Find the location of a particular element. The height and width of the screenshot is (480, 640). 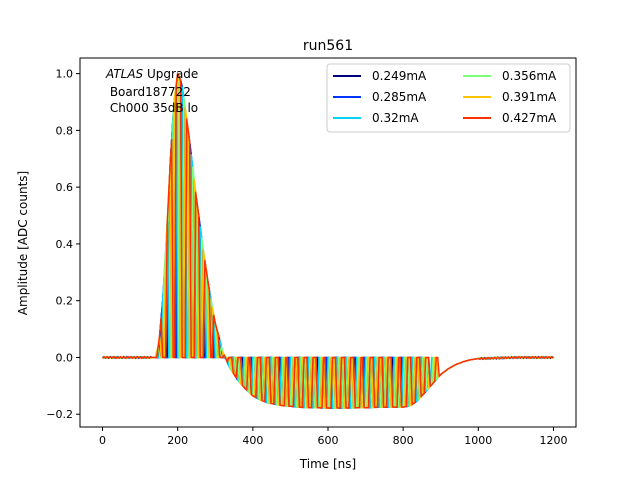

x-tick-label: 200 is located at coordinates (177, 440).